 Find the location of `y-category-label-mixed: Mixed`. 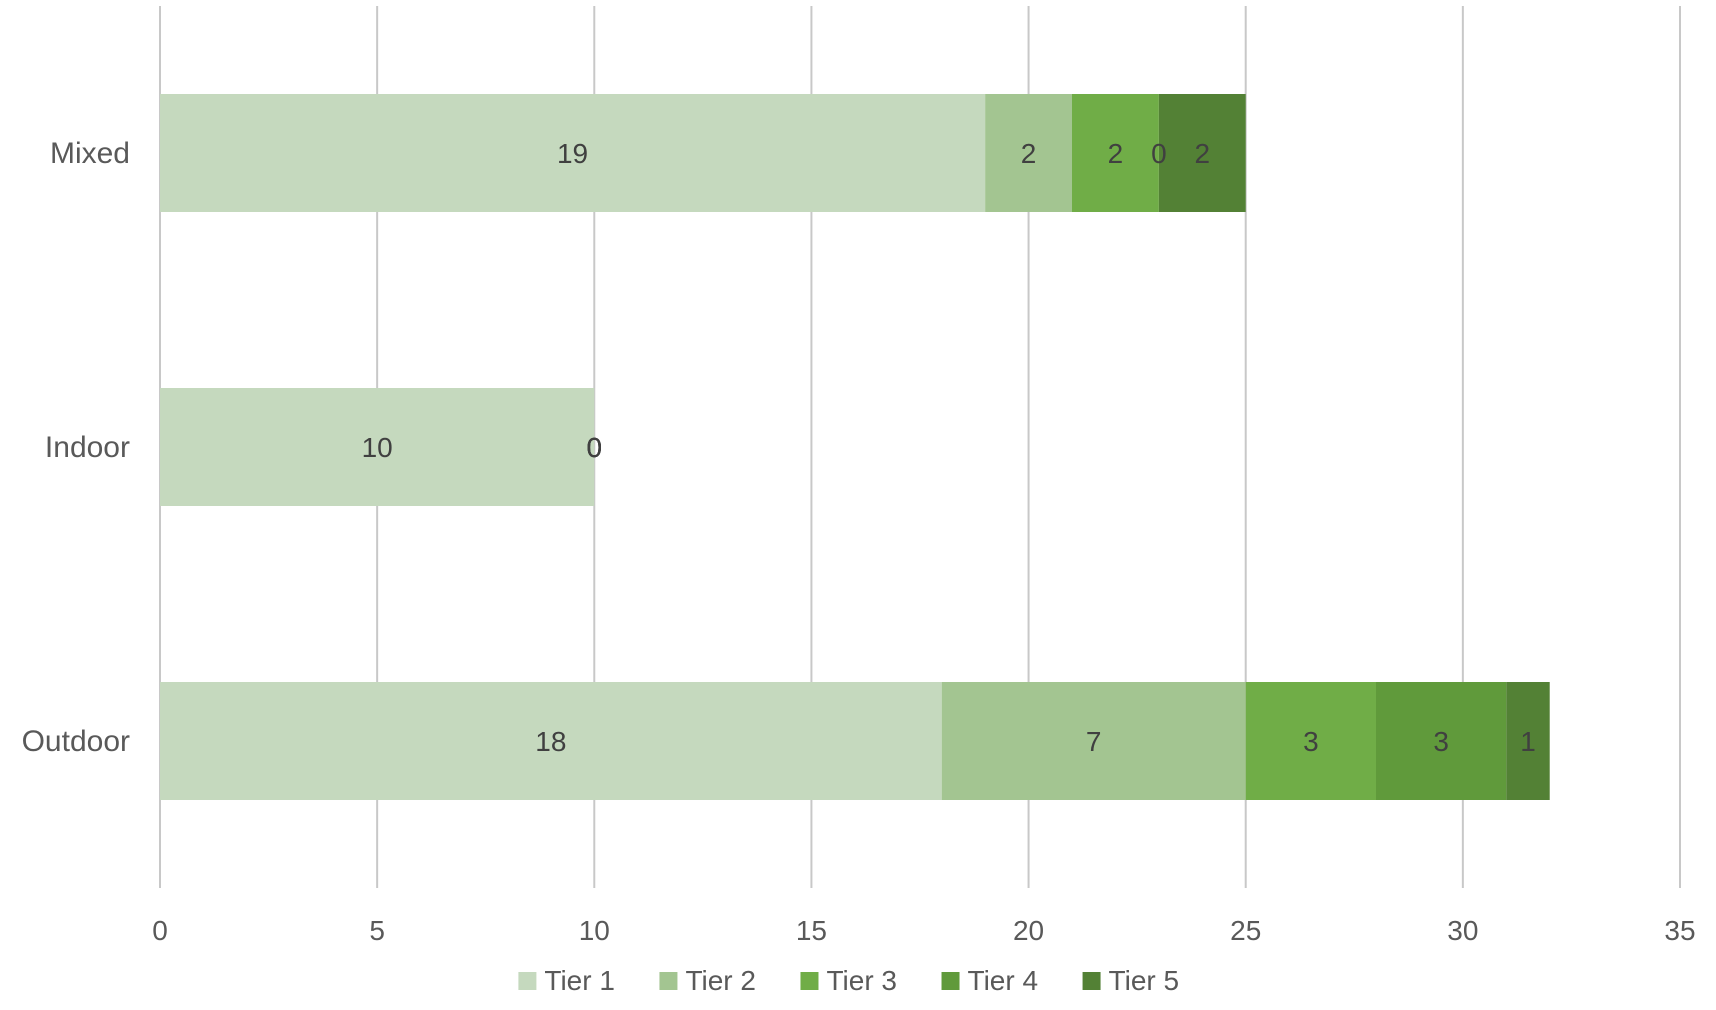

y-category-label-mixed: Mixed is located at coordinates (90, 153).